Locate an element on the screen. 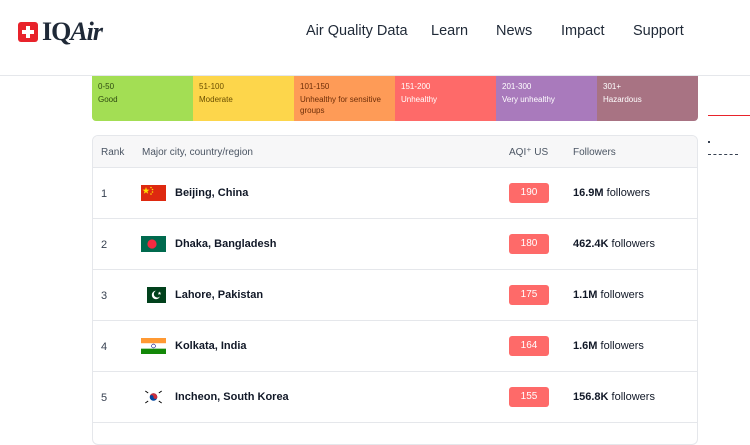  legend-range: 51-100 is located at coordinates (211, 86).